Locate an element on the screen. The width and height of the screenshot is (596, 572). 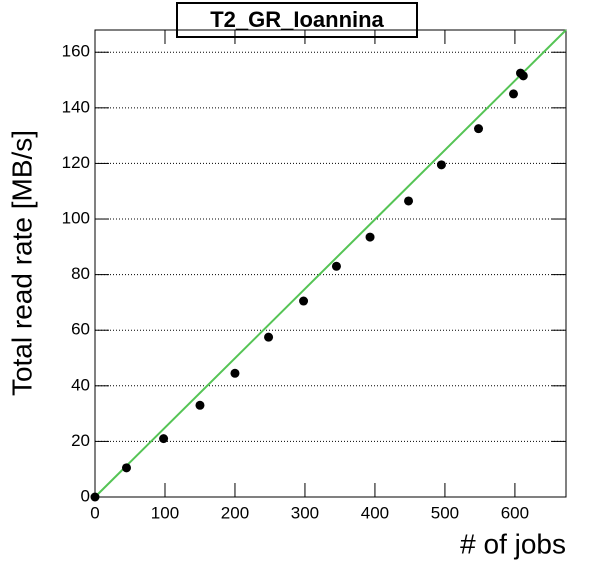
x-tick-label: 600 is located at coordinates (515, 512).